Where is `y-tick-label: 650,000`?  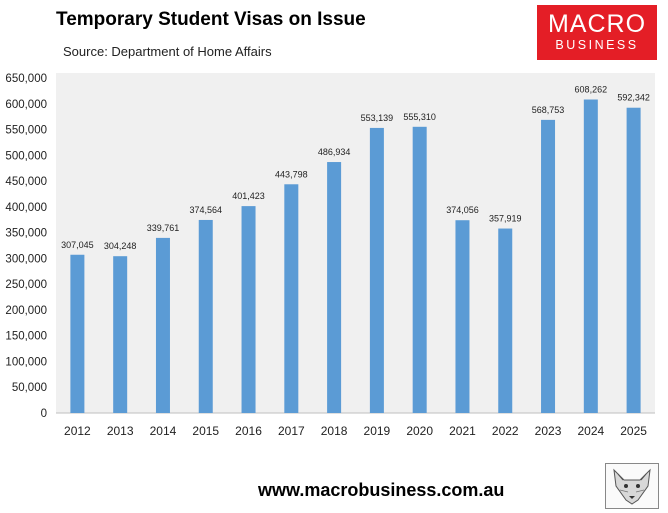
y-tick-label: 650,000 is located at coordinates (26, 79).